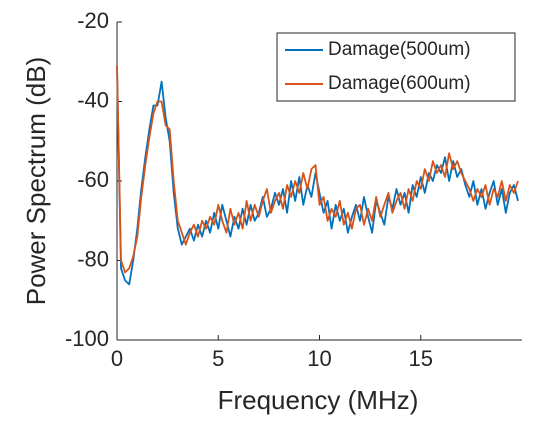 The image size is (550, 423). What do you see at coordinates (117, 358) in the screenshot?
I see `x-tick-label: 0` at bounding box center [117, 358].